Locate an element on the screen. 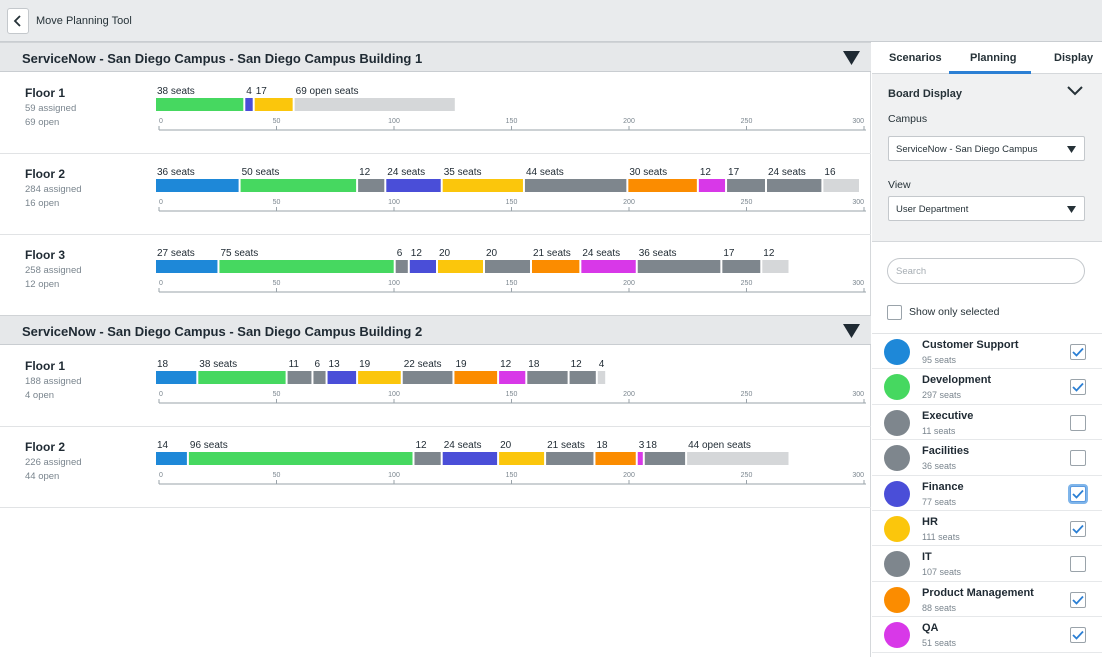  seat-segment-label: 22 seats is located at coordinates (423, 364).